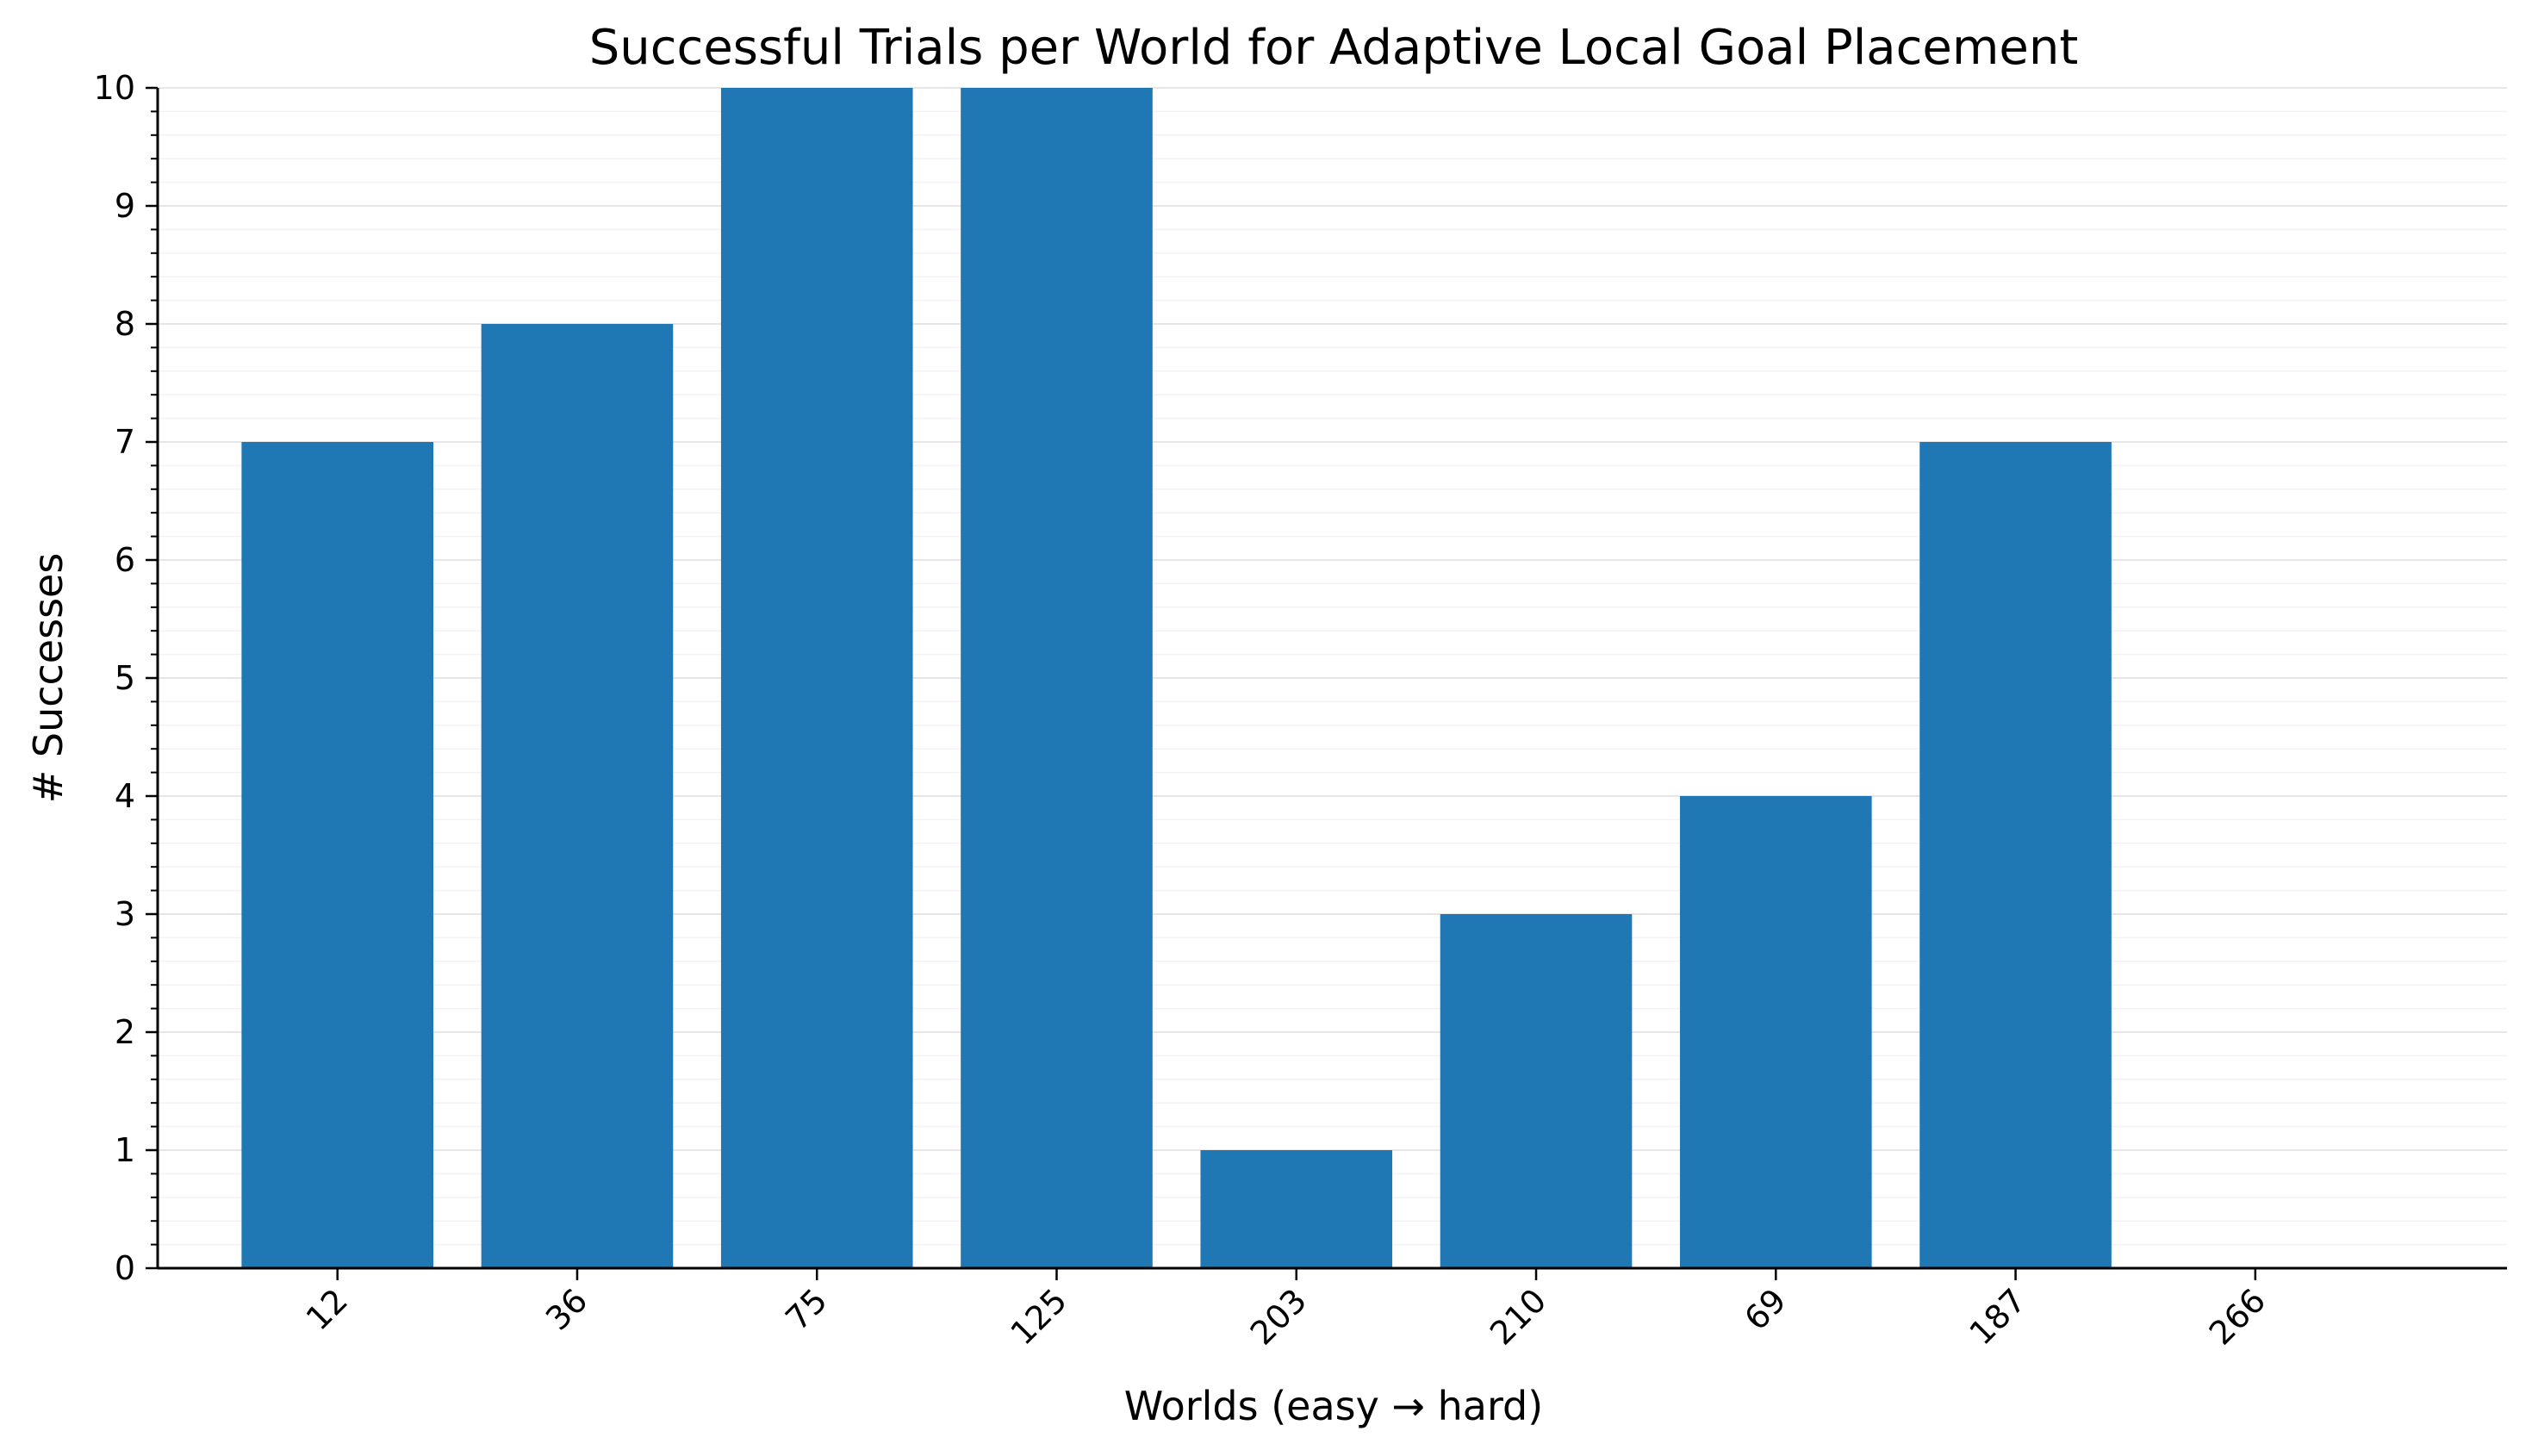 This screenshot has width=2532, height=1456. What do you see at coordinates (1998, 1317) in the screenshot?
I see `x-tick-label: 187` at bounding box center [1998, 1317].